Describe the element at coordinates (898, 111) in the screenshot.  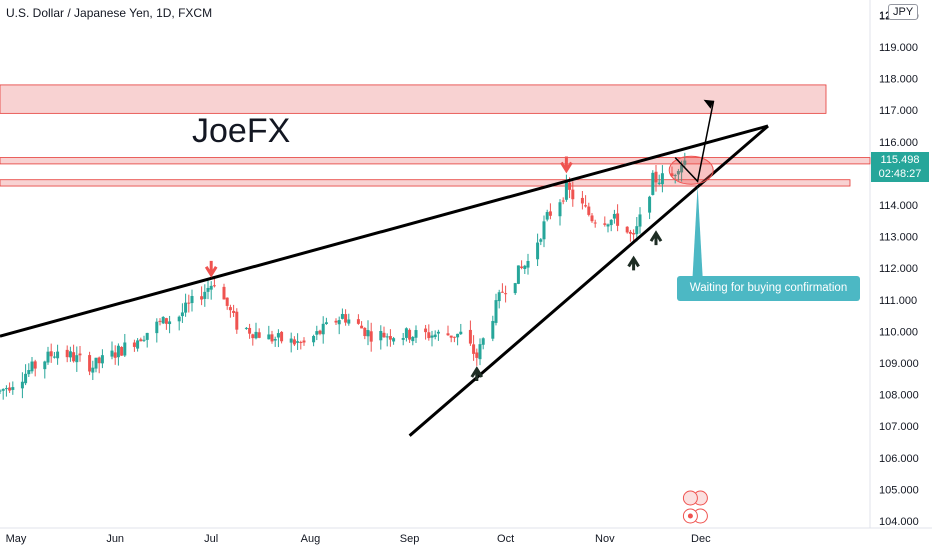
I see `y-tick-label: 117.000` at that location.